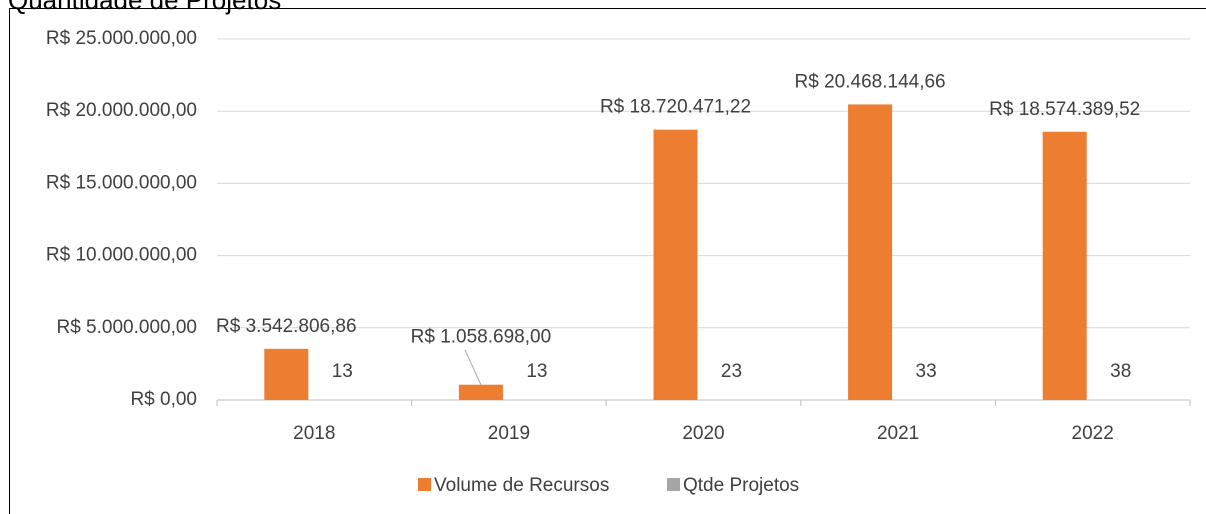  Describe the element at coordinates (509, 433) in the screenshot. I see `x-tick-label: 2019` at that location.